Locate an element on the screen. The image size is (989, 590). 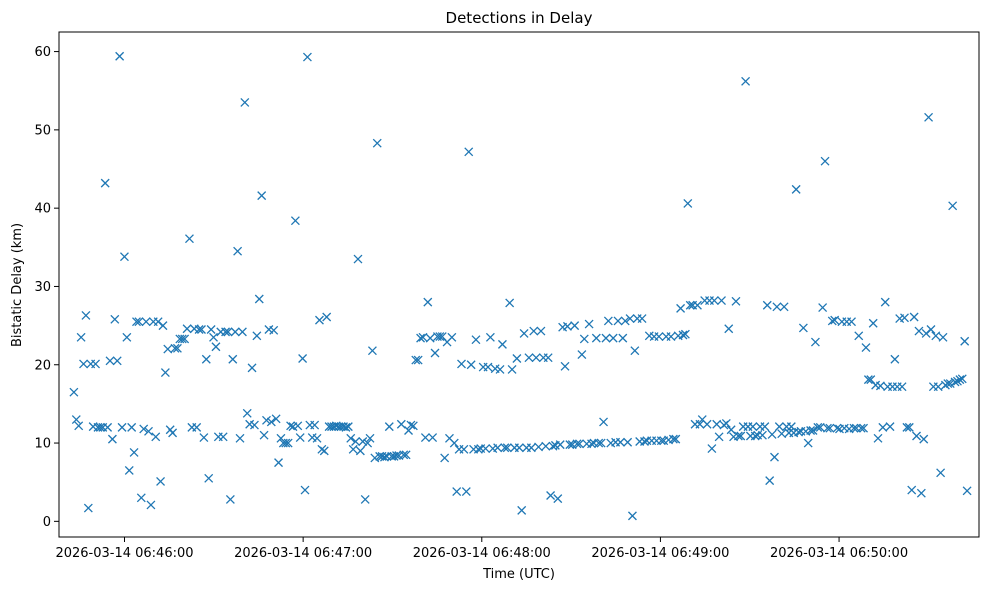
x-tick-label: 2026-03-14 06:47:00 is located at coordinates (303, 553).